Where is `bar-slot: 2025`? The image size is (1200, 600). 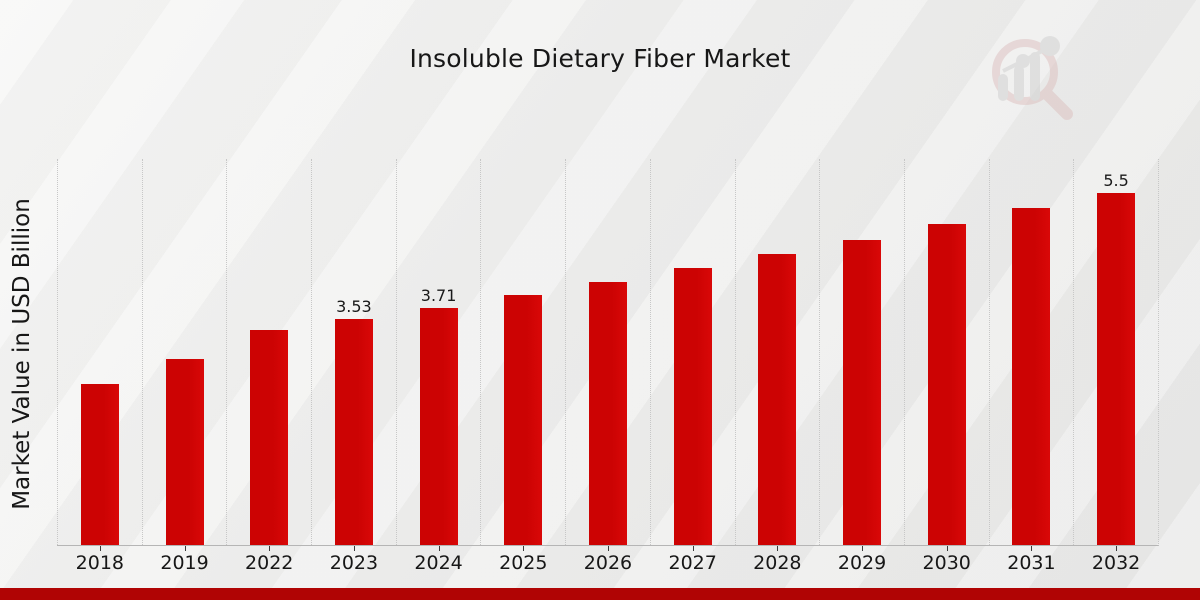
bar-slot: 2025 is located at coordinates (522, 366).